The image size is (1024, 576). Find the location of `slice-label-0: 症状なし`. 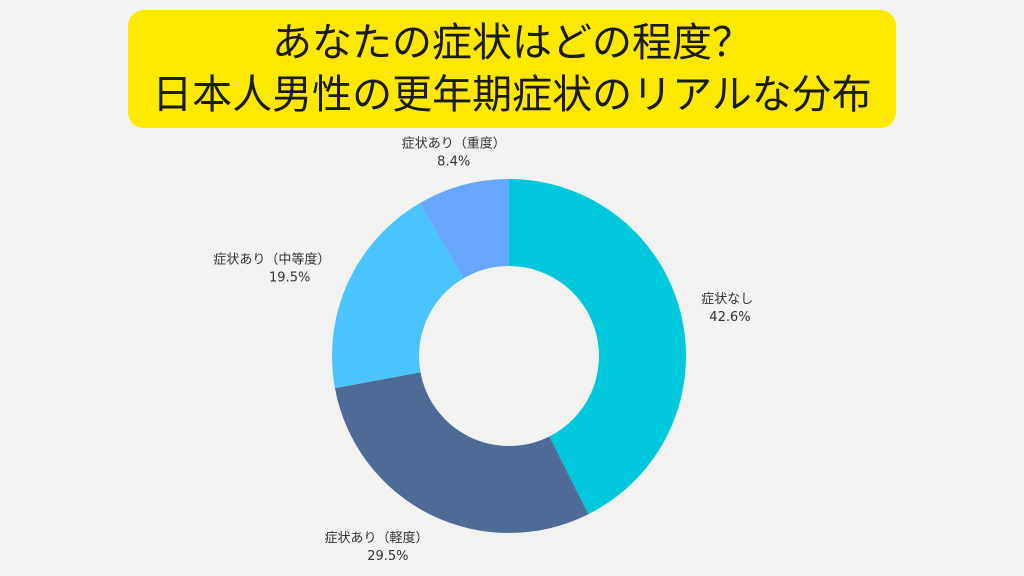

slice-label-0: 症状なし is located at coordinates (727, 299).